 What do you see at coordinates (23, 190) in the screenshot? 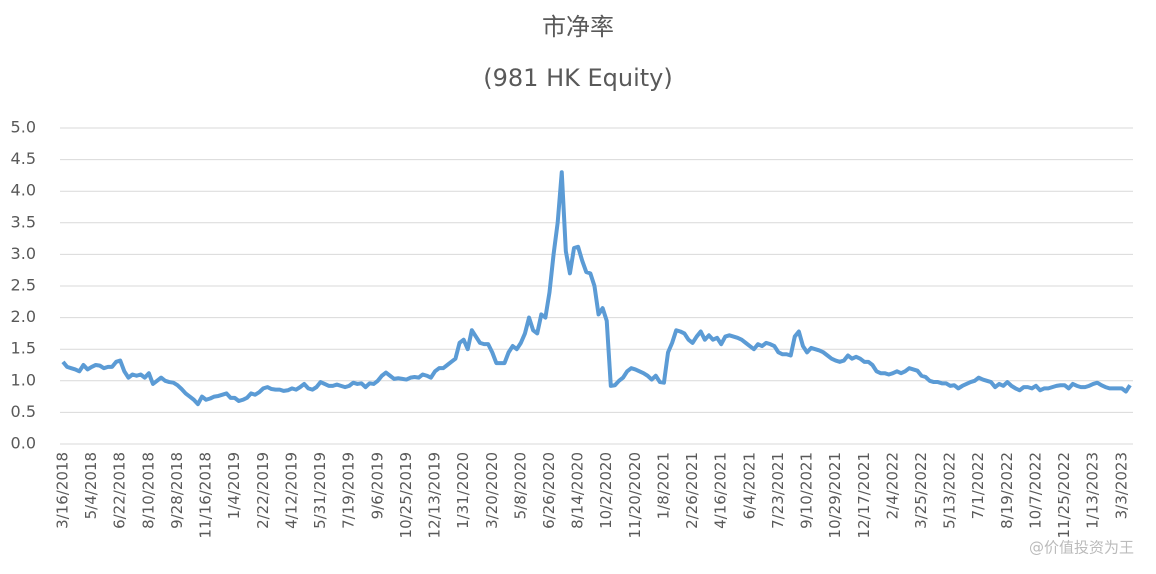
I see `y-tick-label: 4.0` at bounding box center [23, 190].